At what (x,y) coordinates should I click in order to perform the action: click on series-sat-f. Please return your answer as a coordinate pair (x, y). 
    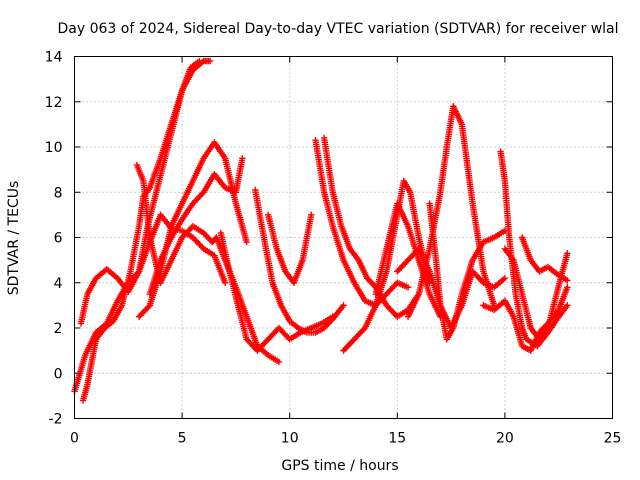
    Looking at the image, I should click on (196, 226).